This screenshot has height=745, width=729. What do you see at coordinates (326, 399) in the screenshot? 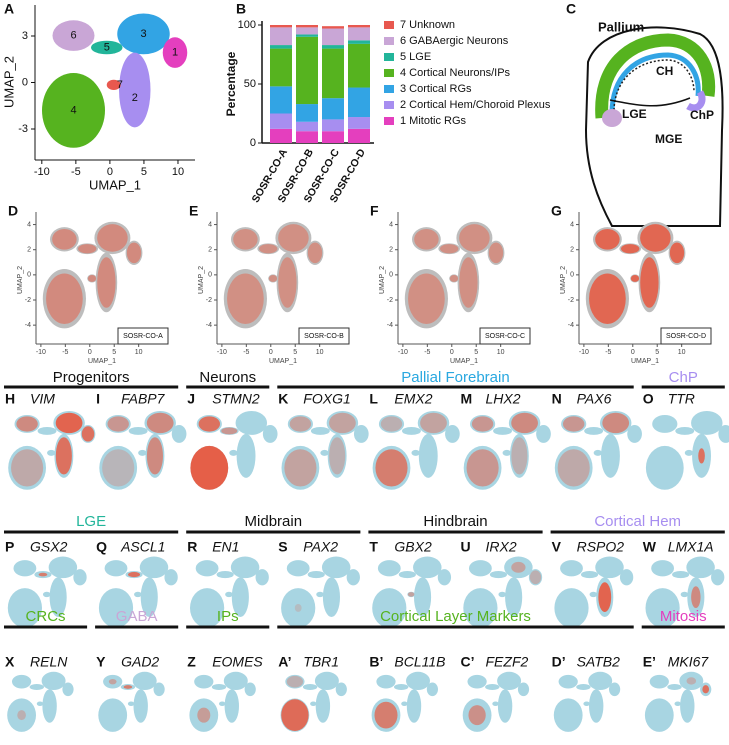
I see `gene-name: FOXG1` at bounding box center [326, 399].